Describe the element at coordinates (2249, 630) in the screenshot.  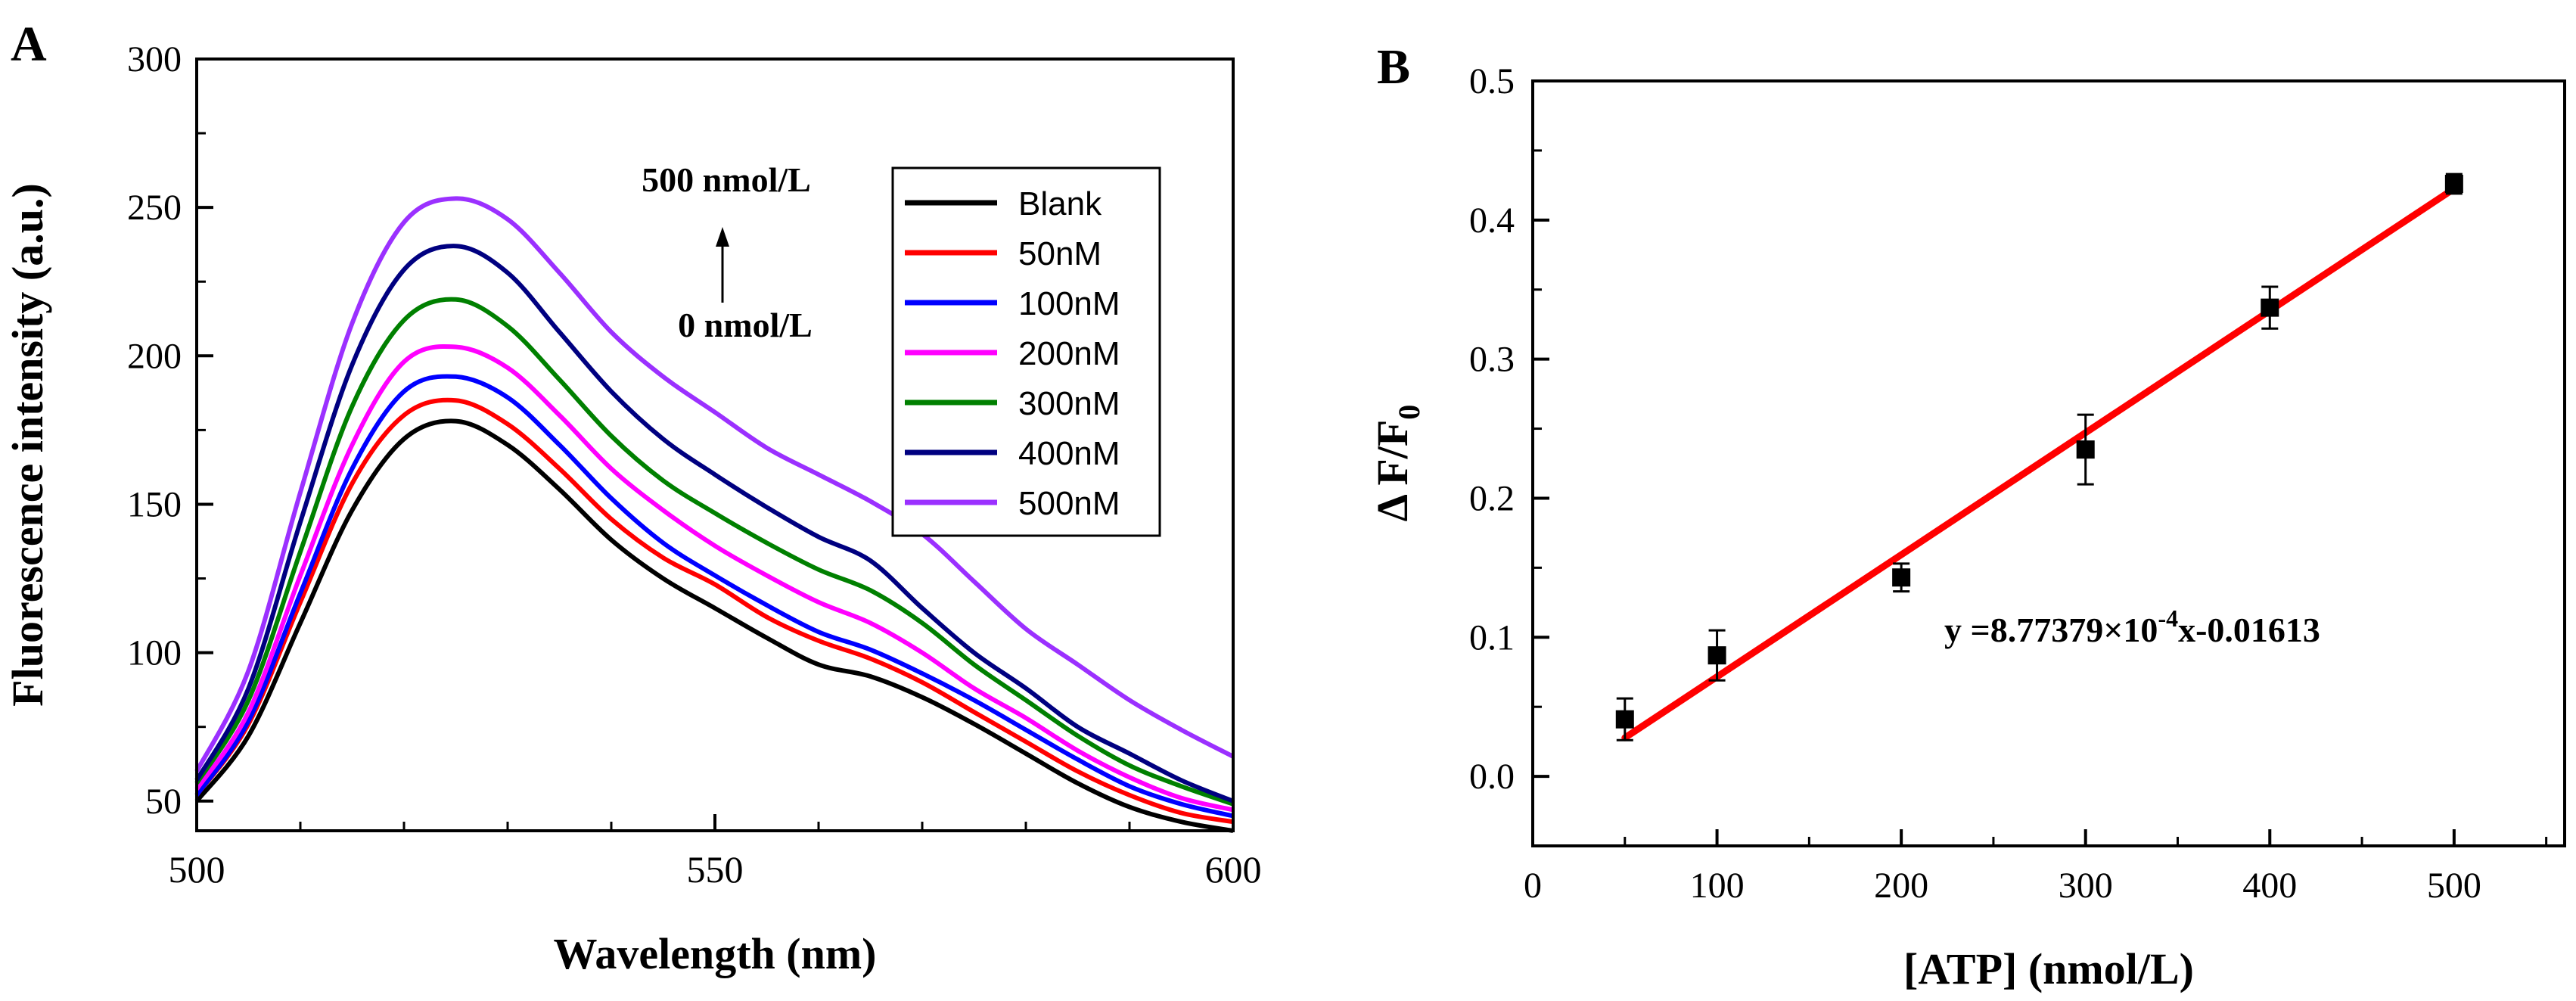
I see `fit-equation-rhs: x-0.01613` at that location.